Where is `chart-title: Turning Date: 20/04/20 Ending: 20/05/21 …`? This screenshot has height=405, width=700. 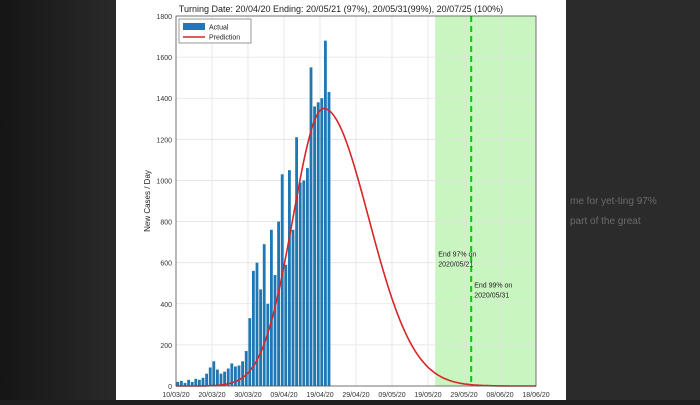 chart-title: Turning Date: 20/04/20 Ending: 20/05/21 … is located at coordinates (341, 9).